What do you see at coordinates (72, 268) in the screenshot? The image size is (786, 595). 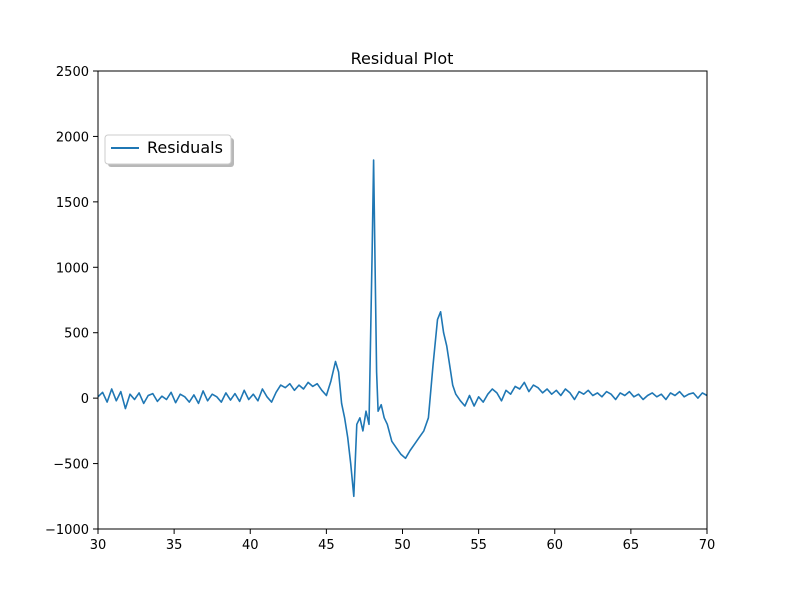 I see `y-tick-label: 1000` at bounding box center [72, 268].